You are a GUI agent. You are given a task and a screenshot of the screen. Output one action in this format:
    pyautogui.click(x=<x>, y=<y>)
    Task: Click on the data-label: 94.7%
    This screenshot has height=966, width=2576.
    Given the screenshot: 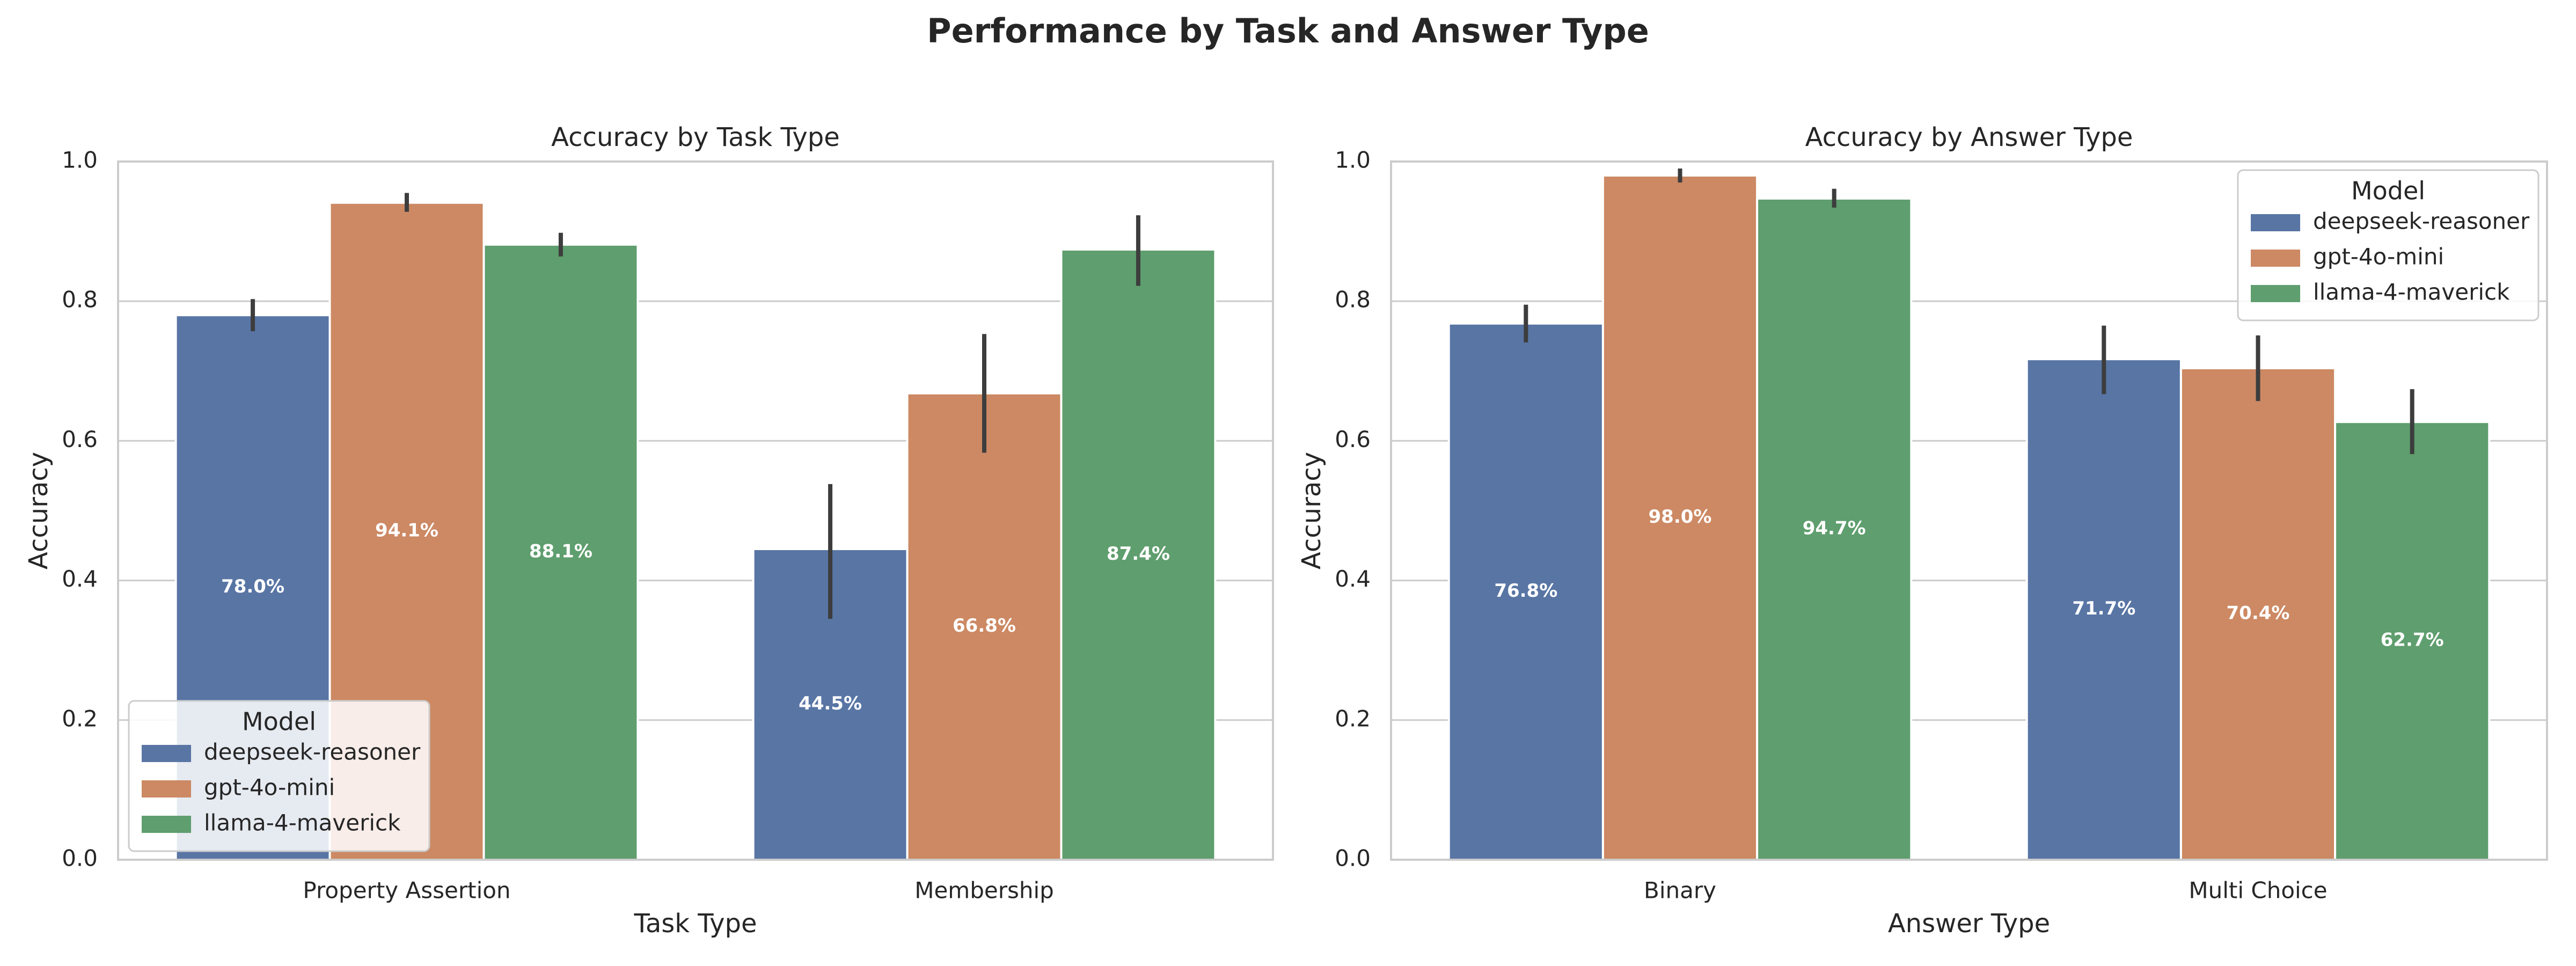 What is the action you would take?
    pyautogui.click(x=1834, y=528)
    